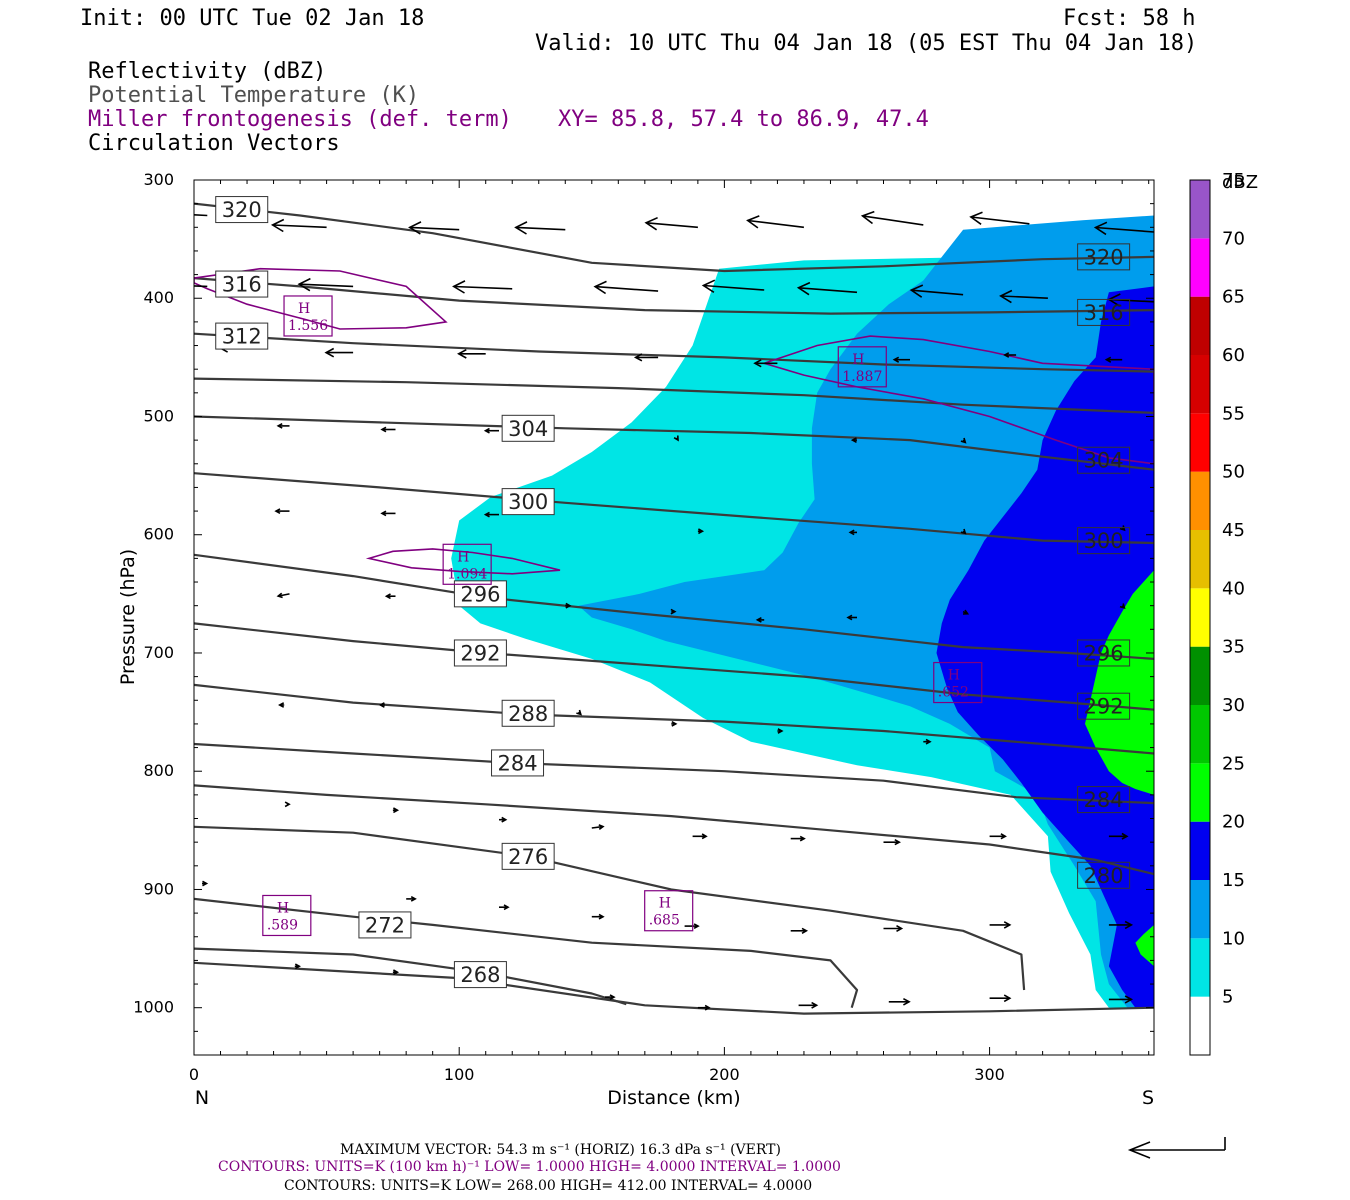 The width and height of the screenshot is (1350, 1200). Describe the element at coordinates (724, 1074) in the screenshot. I see `x-tick-label: 200` at that location.